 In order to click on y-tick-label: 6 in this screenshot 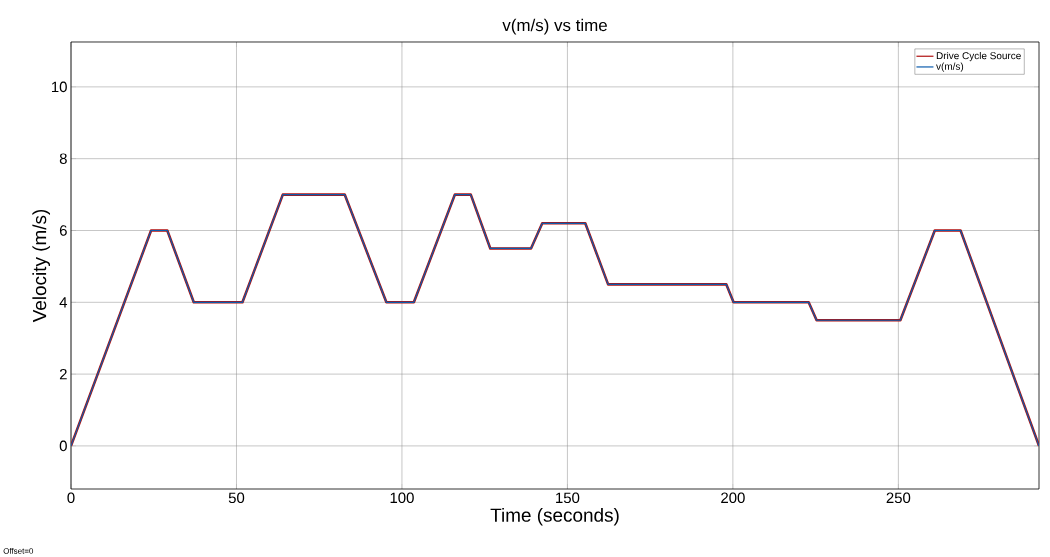, I will do `click(63, 230)`.